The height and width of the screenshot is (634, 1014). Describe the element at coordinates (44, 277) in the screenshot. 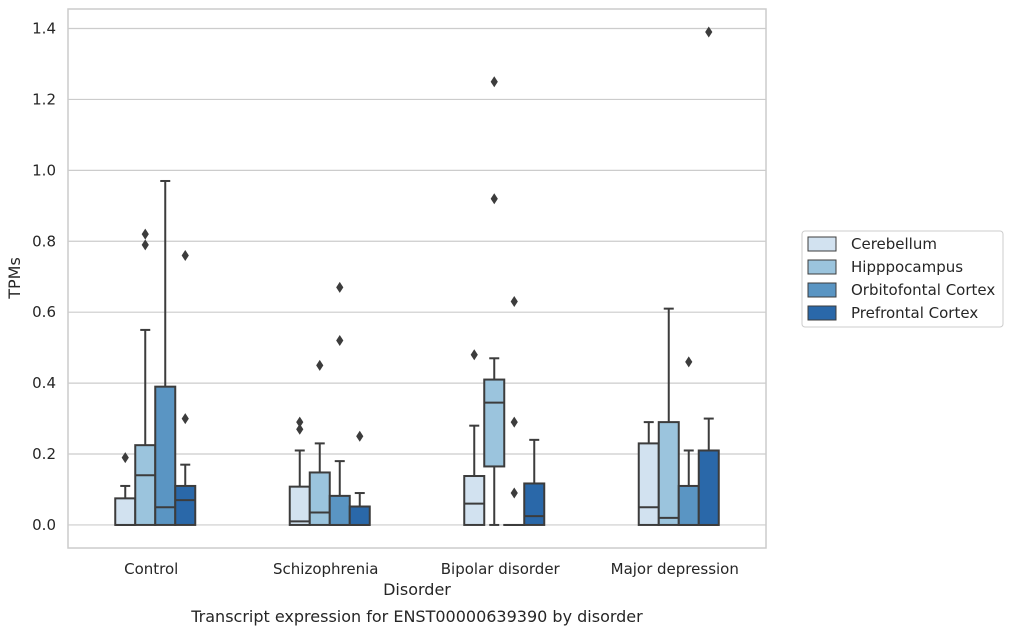

I see `y-axis-ticks: 0.0 0.2 0.4 0.6 0.8 1.0 1.2 1.4` at that location.